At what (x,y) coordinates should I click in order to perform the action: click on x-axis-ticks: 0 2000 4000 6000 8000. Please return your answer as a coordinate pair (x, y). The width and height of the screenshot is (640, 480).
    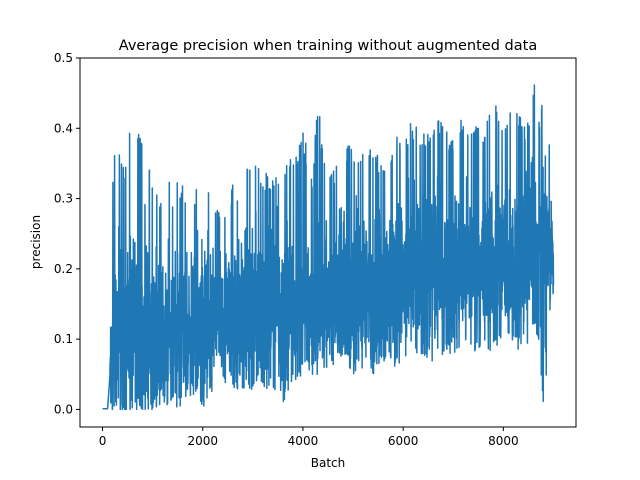
    Looking at the image, I should click on (309, 437).